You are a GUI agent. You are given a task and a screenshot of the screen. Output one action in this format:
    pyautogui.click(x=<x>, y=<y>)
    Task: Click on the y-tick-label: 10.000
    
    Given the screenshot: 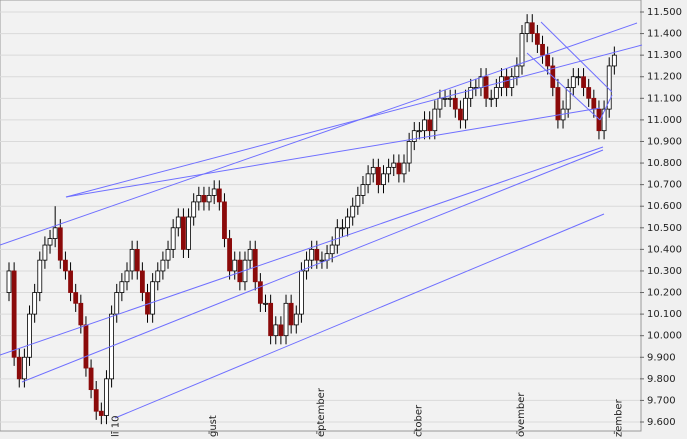 What is the action you would take?
    pyautogui.click(x=664, y=336)
    